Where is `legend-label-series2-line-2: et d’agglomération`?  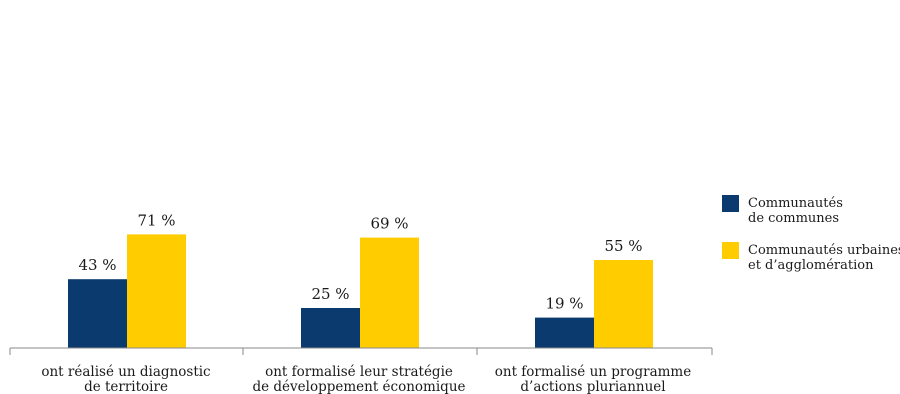 legend-label-series2-line-2: et d’agglomération is located at coordinates (811, 265).